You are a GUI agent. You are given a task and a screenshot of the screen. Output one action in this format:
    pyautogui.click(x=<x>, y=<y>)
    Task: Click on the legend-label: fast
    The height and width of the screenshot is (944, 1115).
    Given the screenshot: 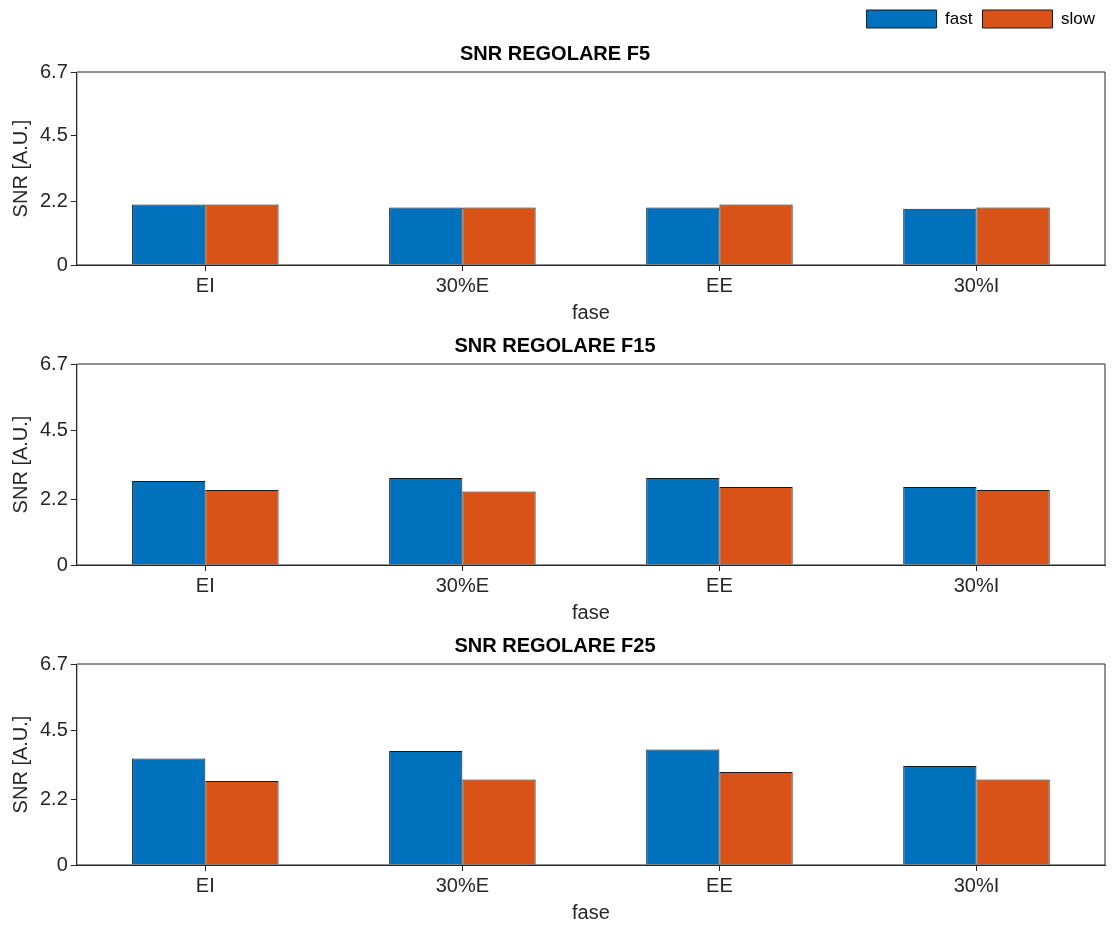 What is the action you would take?
    pyautogui.click(x=959, y=18)
    